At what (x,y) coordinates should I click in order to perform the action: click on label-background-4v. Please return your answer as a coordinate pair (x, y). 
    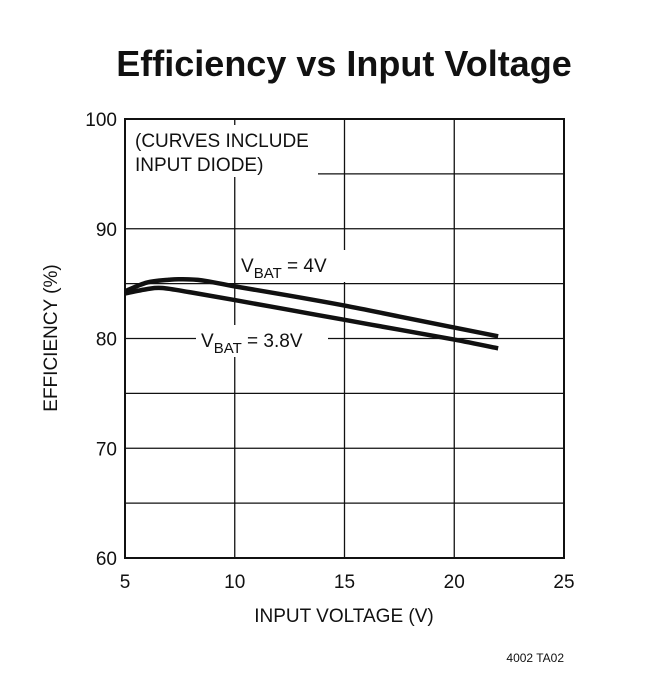
    Looking at the image, I should click on (302, 266).